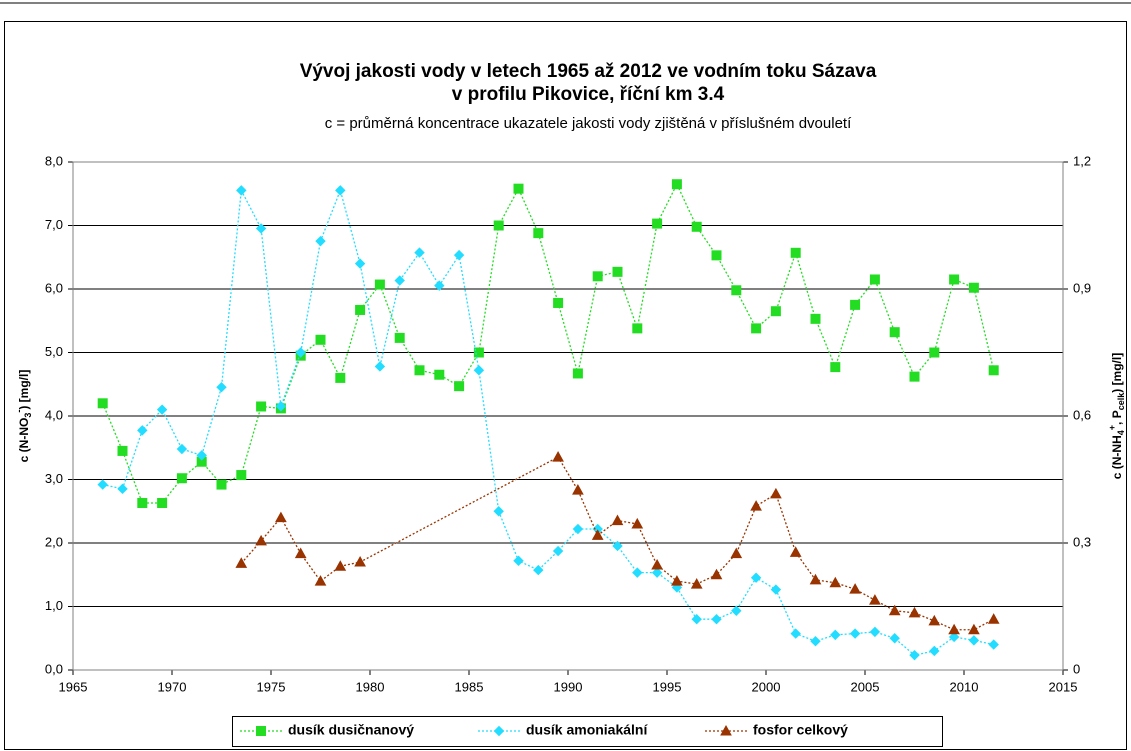  What do you see at coordinates (568, 686) in the screenshot?
I see `x-tick-label: 1990` at bounding box center [568, 686].